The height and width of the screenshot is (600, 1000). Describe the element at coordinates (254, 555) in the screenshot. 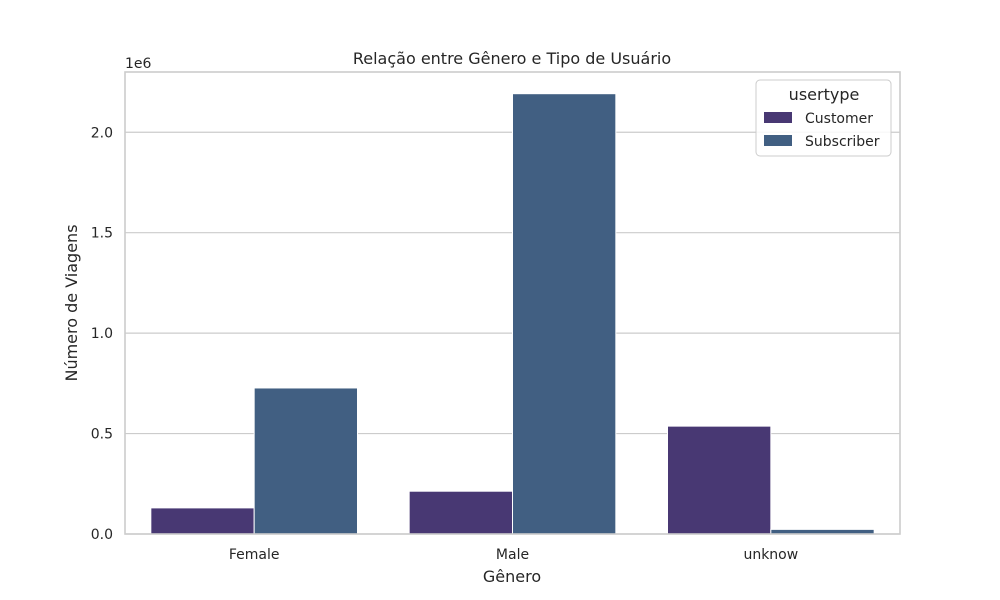

I see `x-tick-label: Female` at that location.